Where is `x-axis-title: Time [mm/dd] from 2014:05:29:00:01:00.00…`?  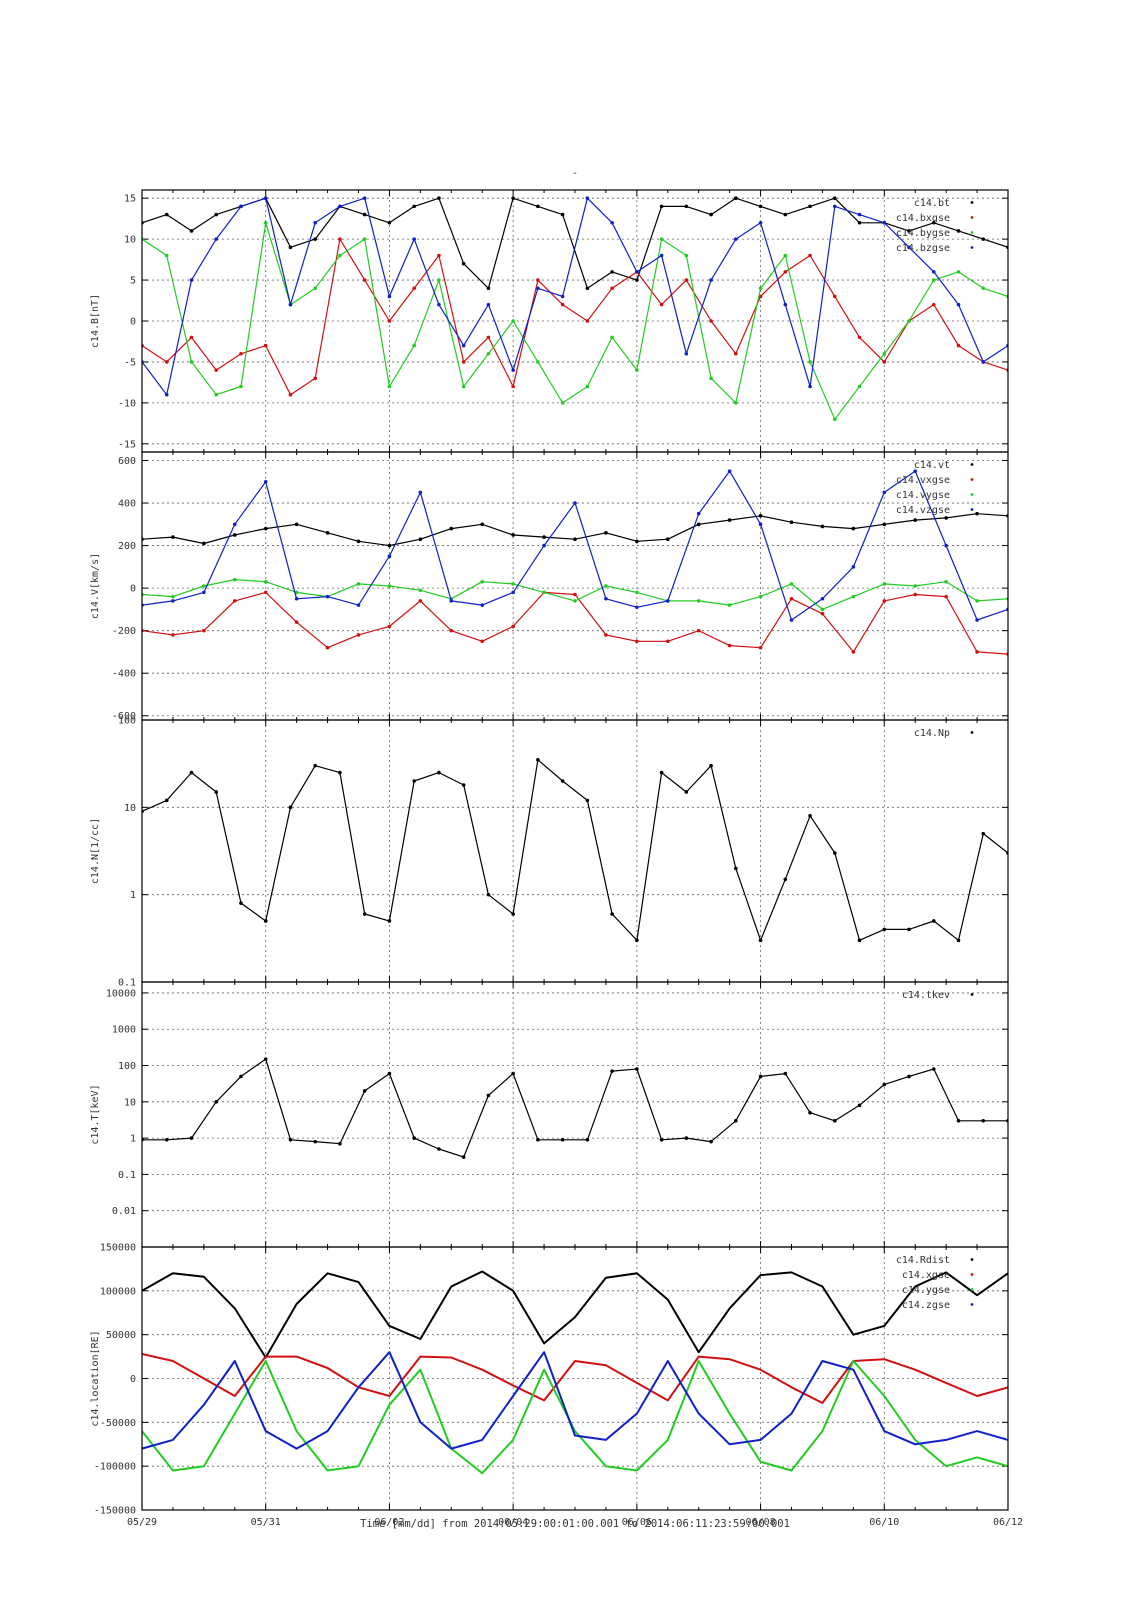
x-axis-title: Time [mm/dd] from 2014:05:29:00:01:00.00… is located at coordinates (575, 1524).